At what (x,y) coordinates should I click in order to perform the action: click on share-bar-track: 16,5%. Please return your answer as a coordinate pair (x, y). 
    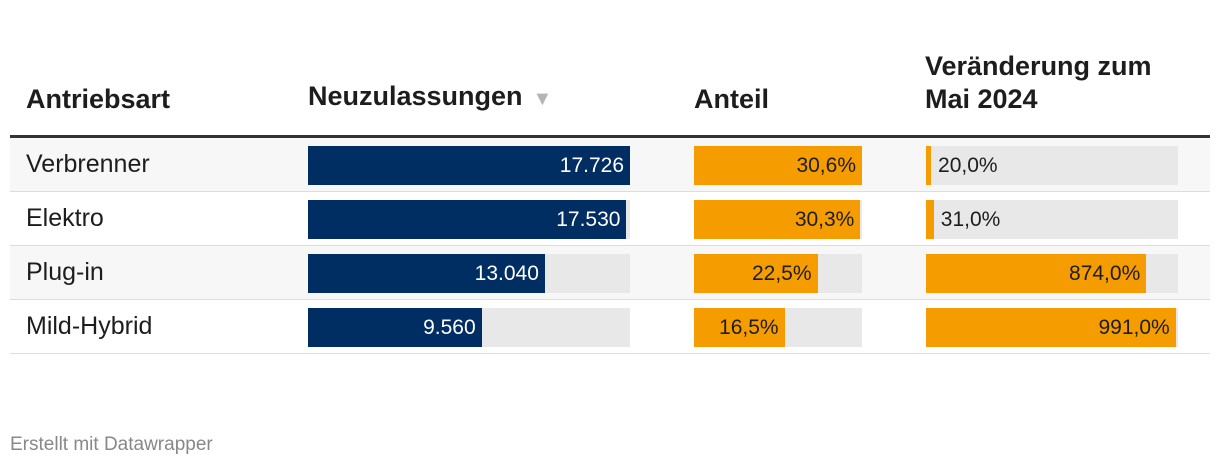
    Looking at the image, I should click on (778, 327).